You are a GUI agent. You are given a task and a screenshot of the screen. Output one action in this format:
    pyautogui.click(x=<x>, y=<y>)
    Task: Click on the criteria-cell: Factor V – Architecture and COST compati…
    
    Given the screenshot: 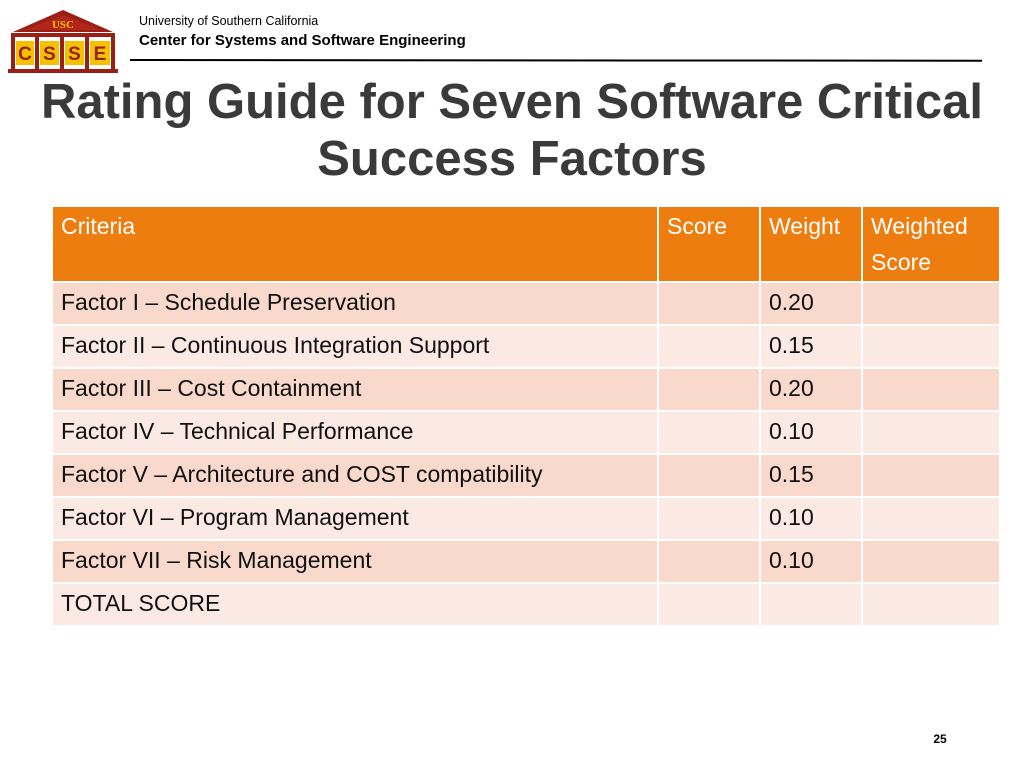 What is the action you would take?
    pyautogui.click(x=355, y=475)
    